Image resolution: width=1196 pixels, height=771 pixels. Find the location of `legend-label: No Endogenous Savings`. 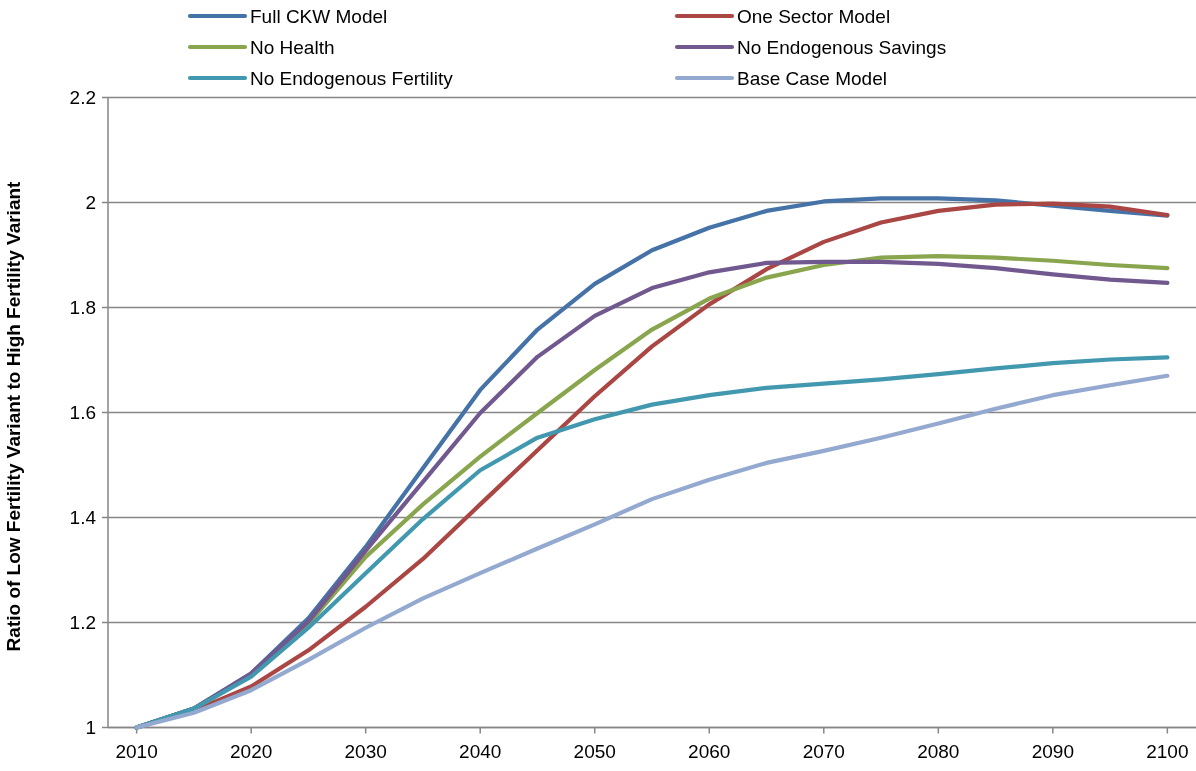

legend-label: No Endogenous Savings is located at coordinates (842, 47).